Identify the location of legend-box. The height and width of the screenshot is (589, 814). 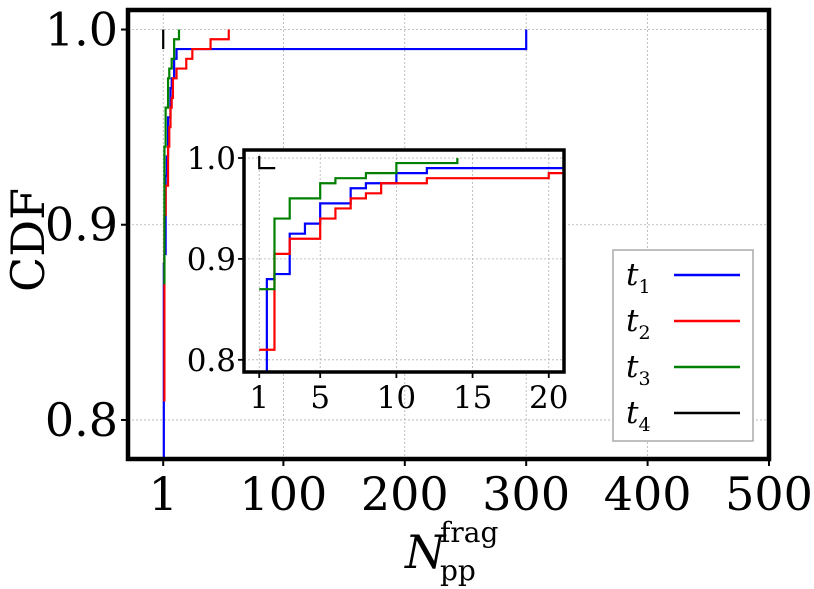
(683, 345).